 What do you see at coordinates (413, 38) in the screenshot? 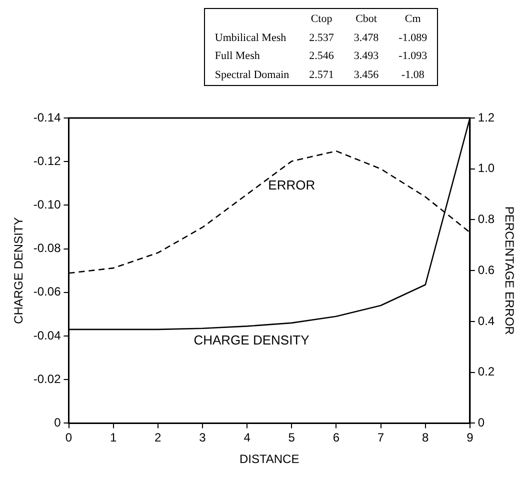
I see `text: -1.089` at bounding box center [413, 38].